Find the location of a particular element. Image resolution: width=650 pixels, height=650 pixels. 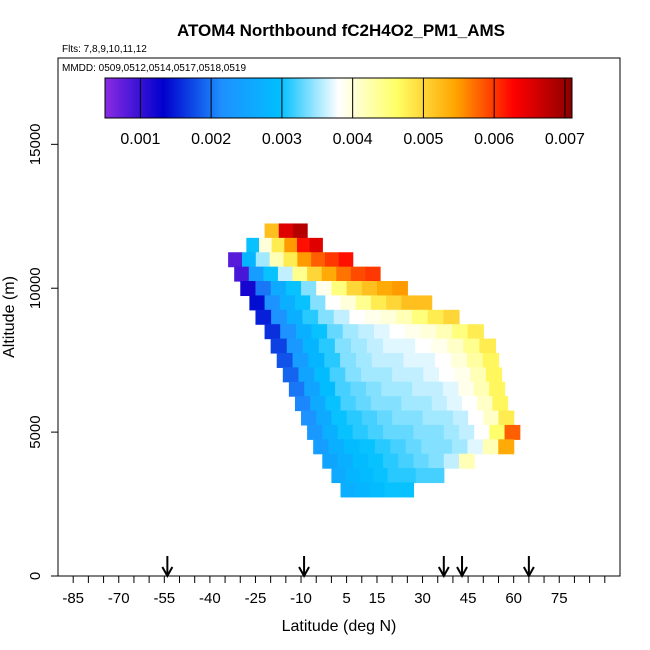

x-tick-label: -40 is located at coordinates (210, 598).